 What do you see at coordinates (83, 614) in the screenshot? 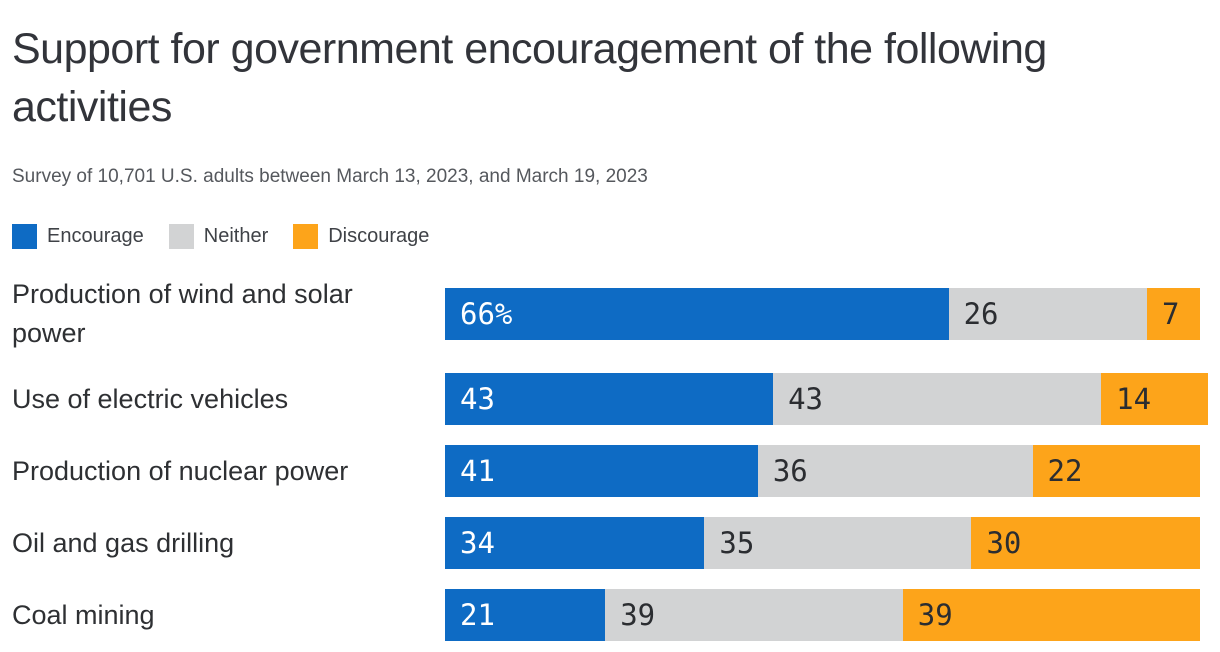
I see `category-label: Coal mining` at bounding box center [83, 614].